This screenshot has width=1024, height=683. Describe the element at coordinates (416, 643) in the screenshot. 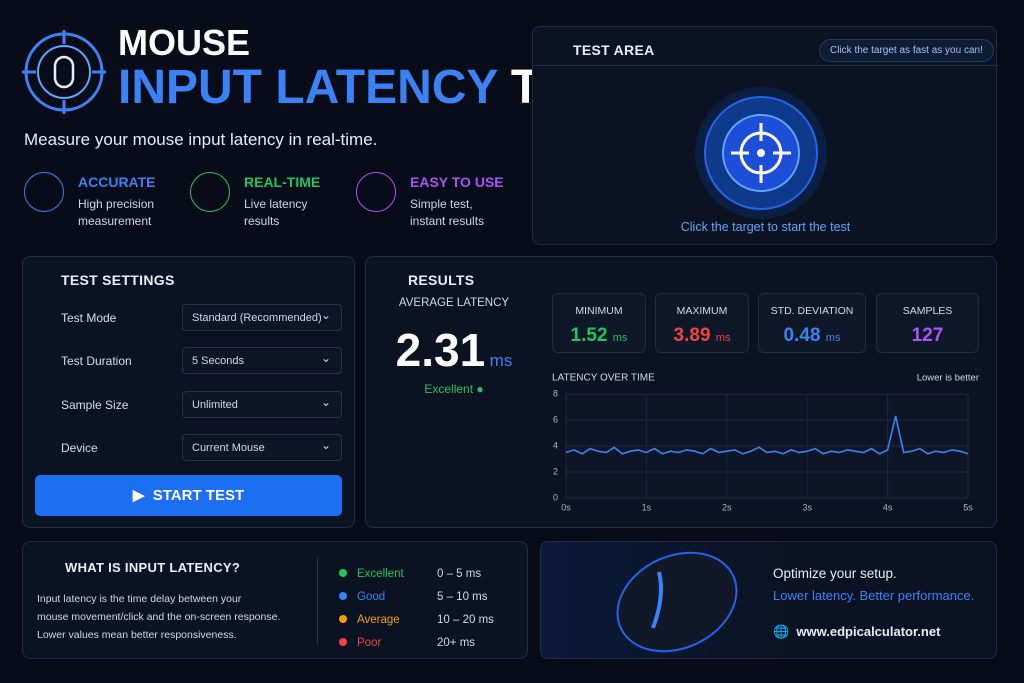

I see `level: Poor 20+ ms` at that location.